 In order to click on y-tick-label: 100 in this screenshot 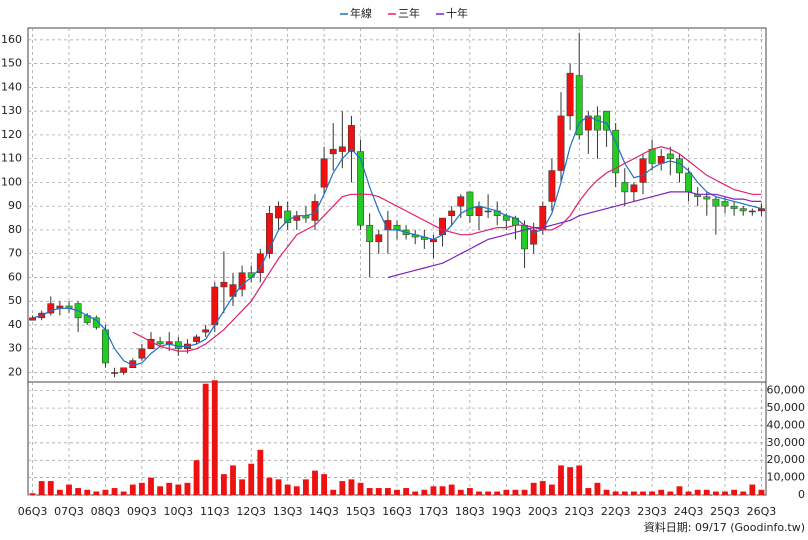, I will do `click(11, 181)`.